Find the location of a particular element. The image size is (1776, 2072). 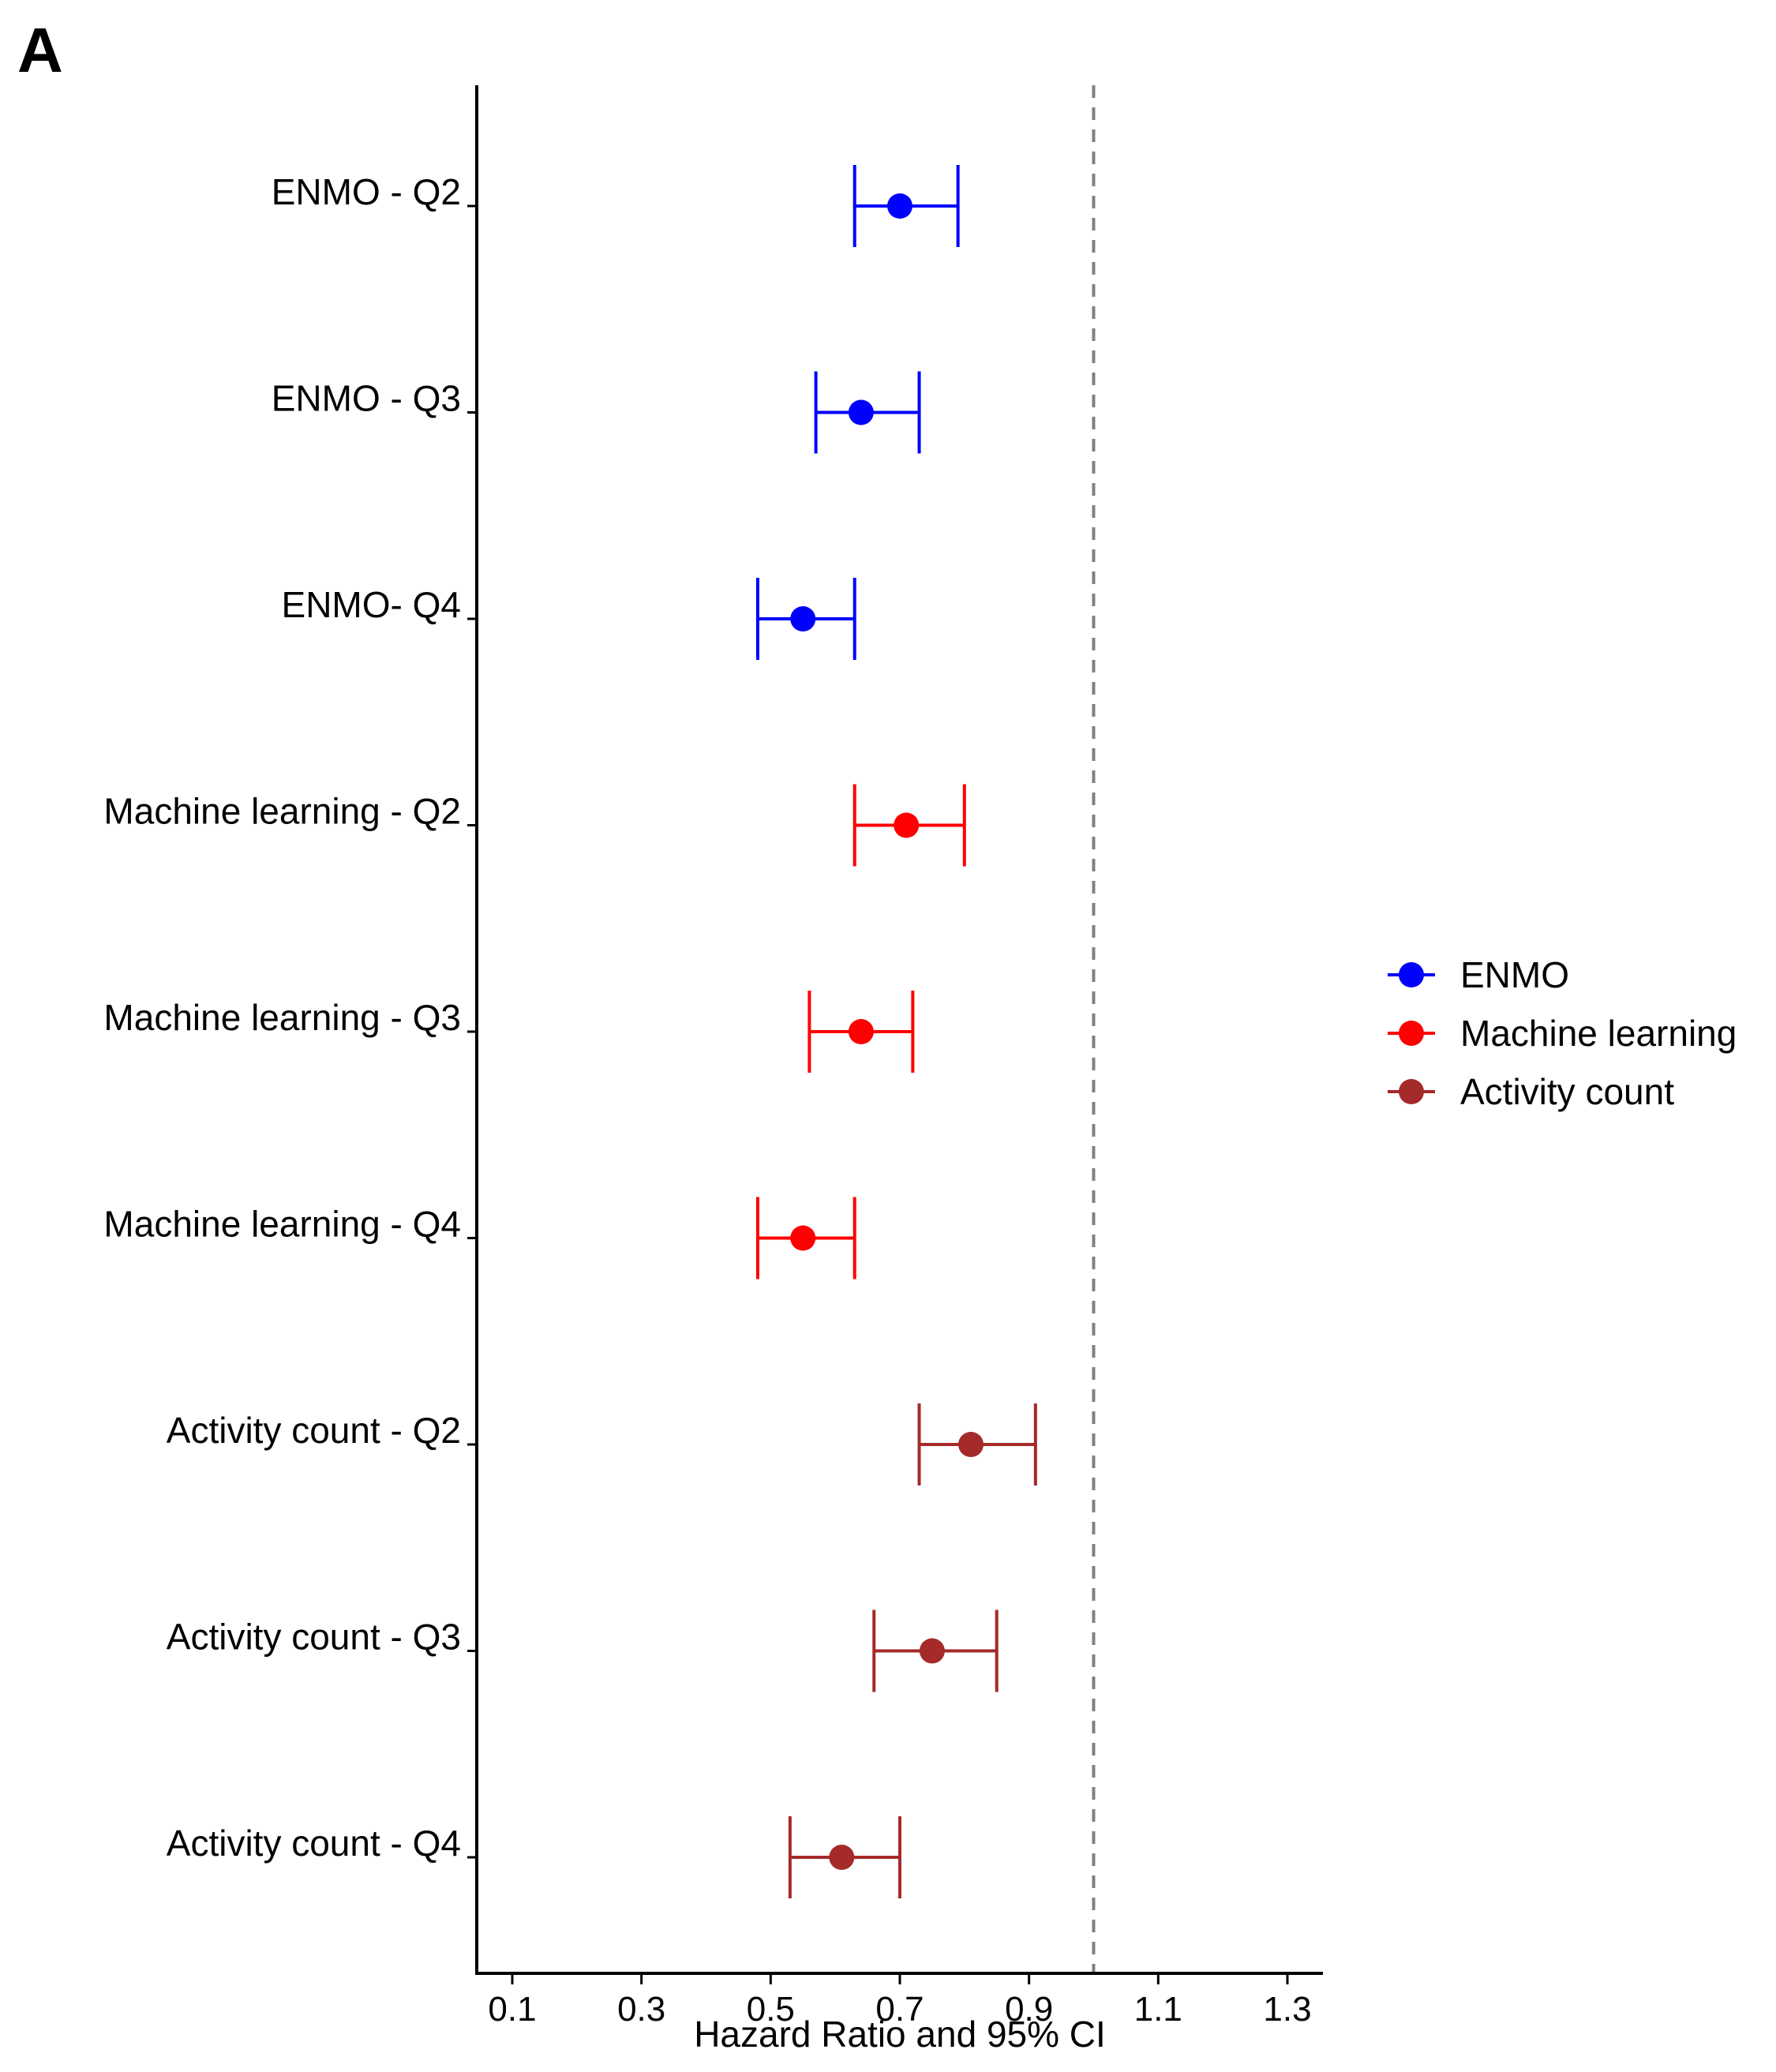

legend-label: Machine learning is located at coordinates (1598, 1033).